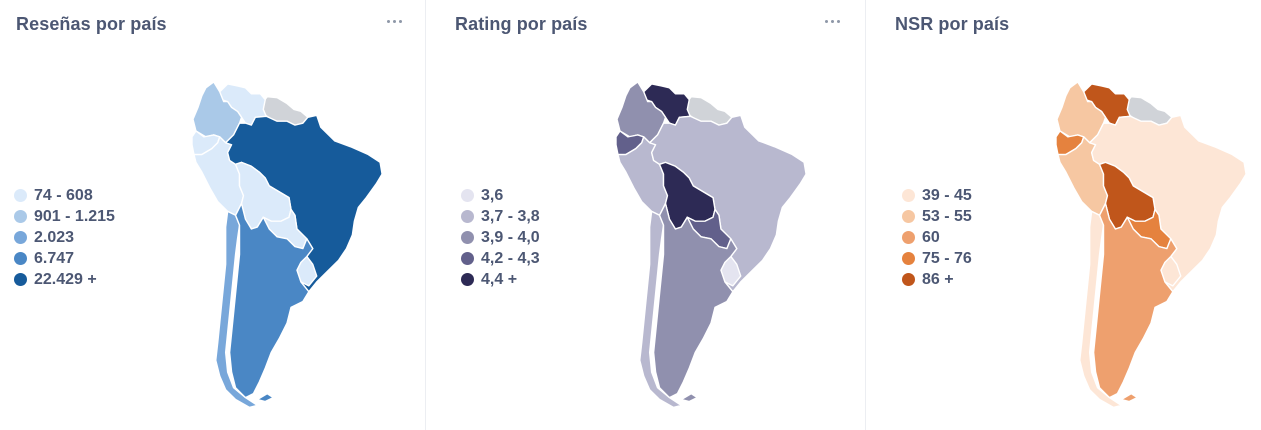 The height and width of the screenshot is (430, 1261). I want to click on legend-item: 74 - 608, so click(64, 195).